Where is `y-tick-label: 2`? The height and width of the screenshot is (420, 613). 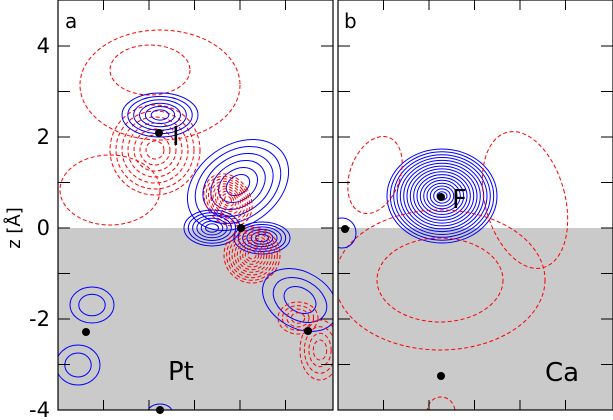
y-tick-label: 2 is located at coordinates (43, 137).